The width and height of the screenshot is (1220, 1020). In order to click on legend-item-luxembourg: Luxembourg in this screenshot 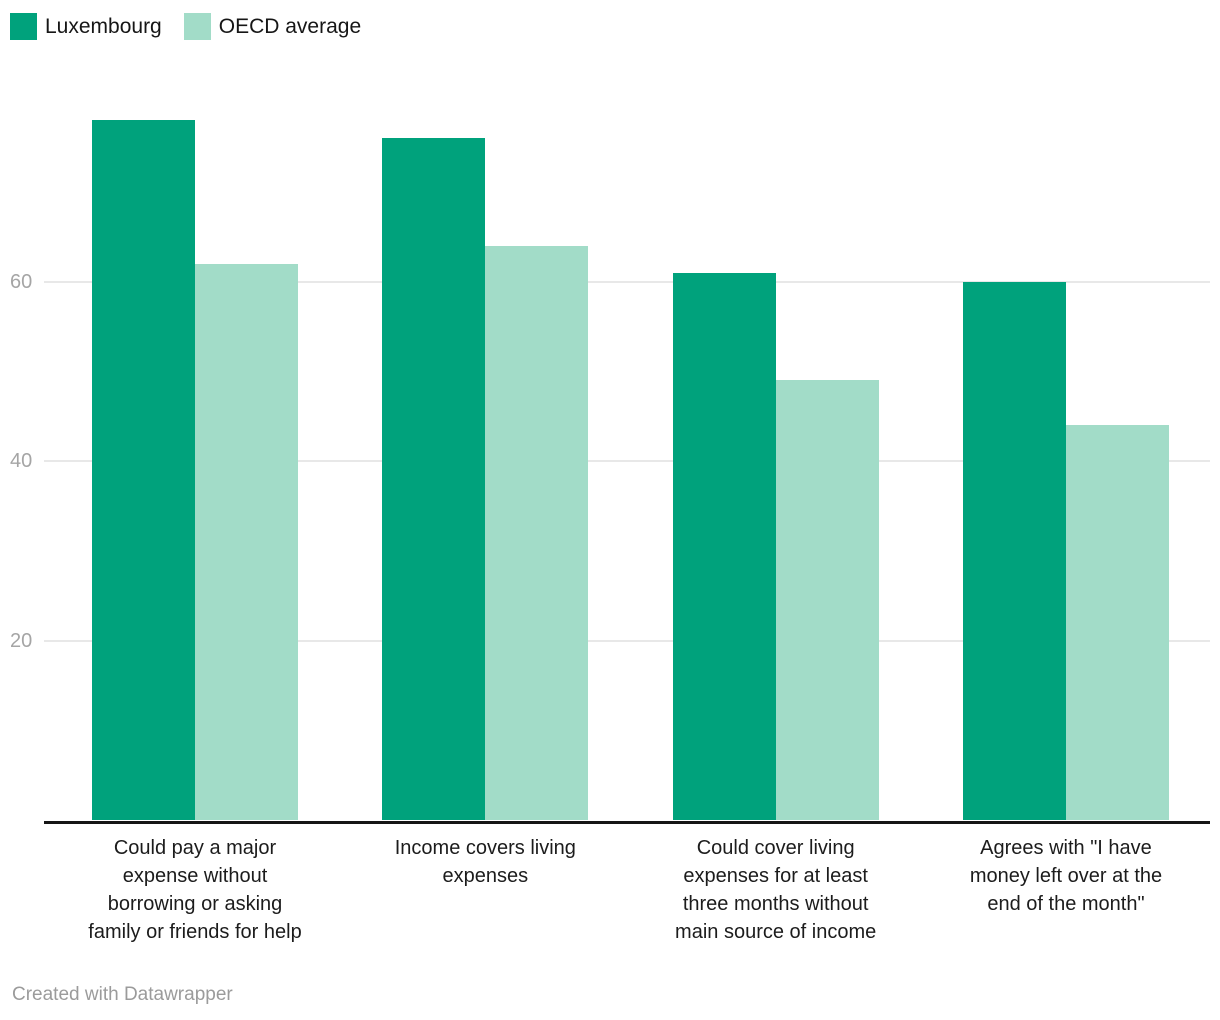, I will do `click(86, 26)`.